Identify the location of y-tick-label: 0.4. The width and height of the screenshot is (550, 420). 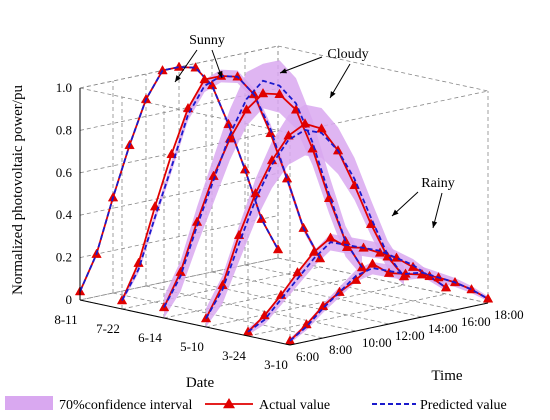
(64, 214).